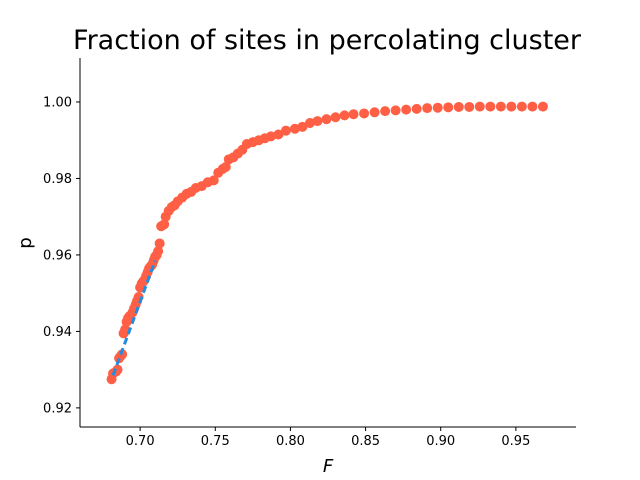 The image size is (640, 480). Describe the element at coordinates (440, 441) in the screenshot. I see `x-tick-label: 0.90` at that location.